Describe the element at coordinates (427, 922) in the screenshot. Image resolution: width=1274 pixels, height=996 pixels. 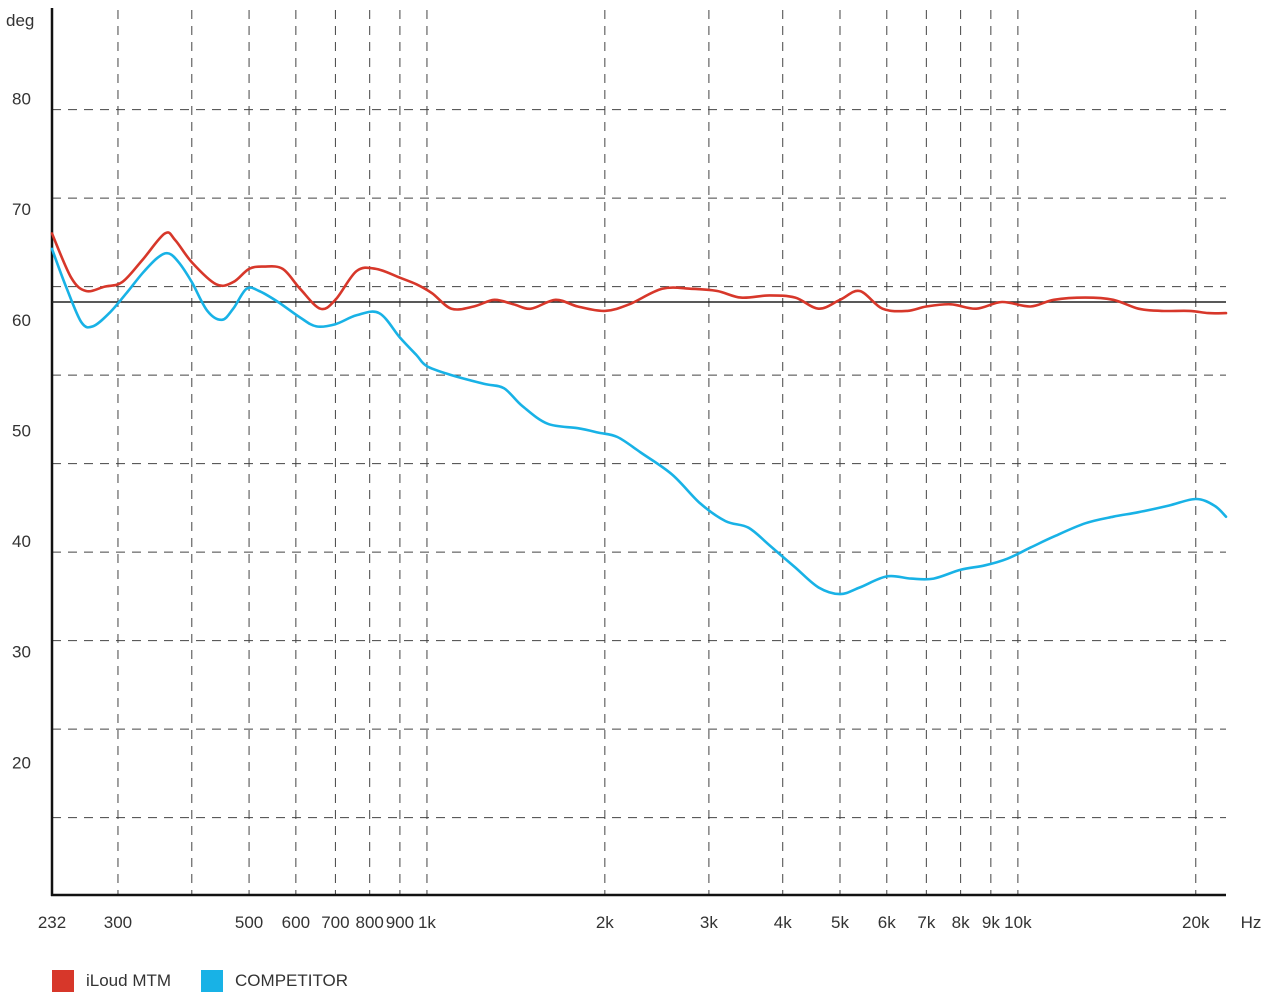
I see `x-tick-label: 1k` at that location.